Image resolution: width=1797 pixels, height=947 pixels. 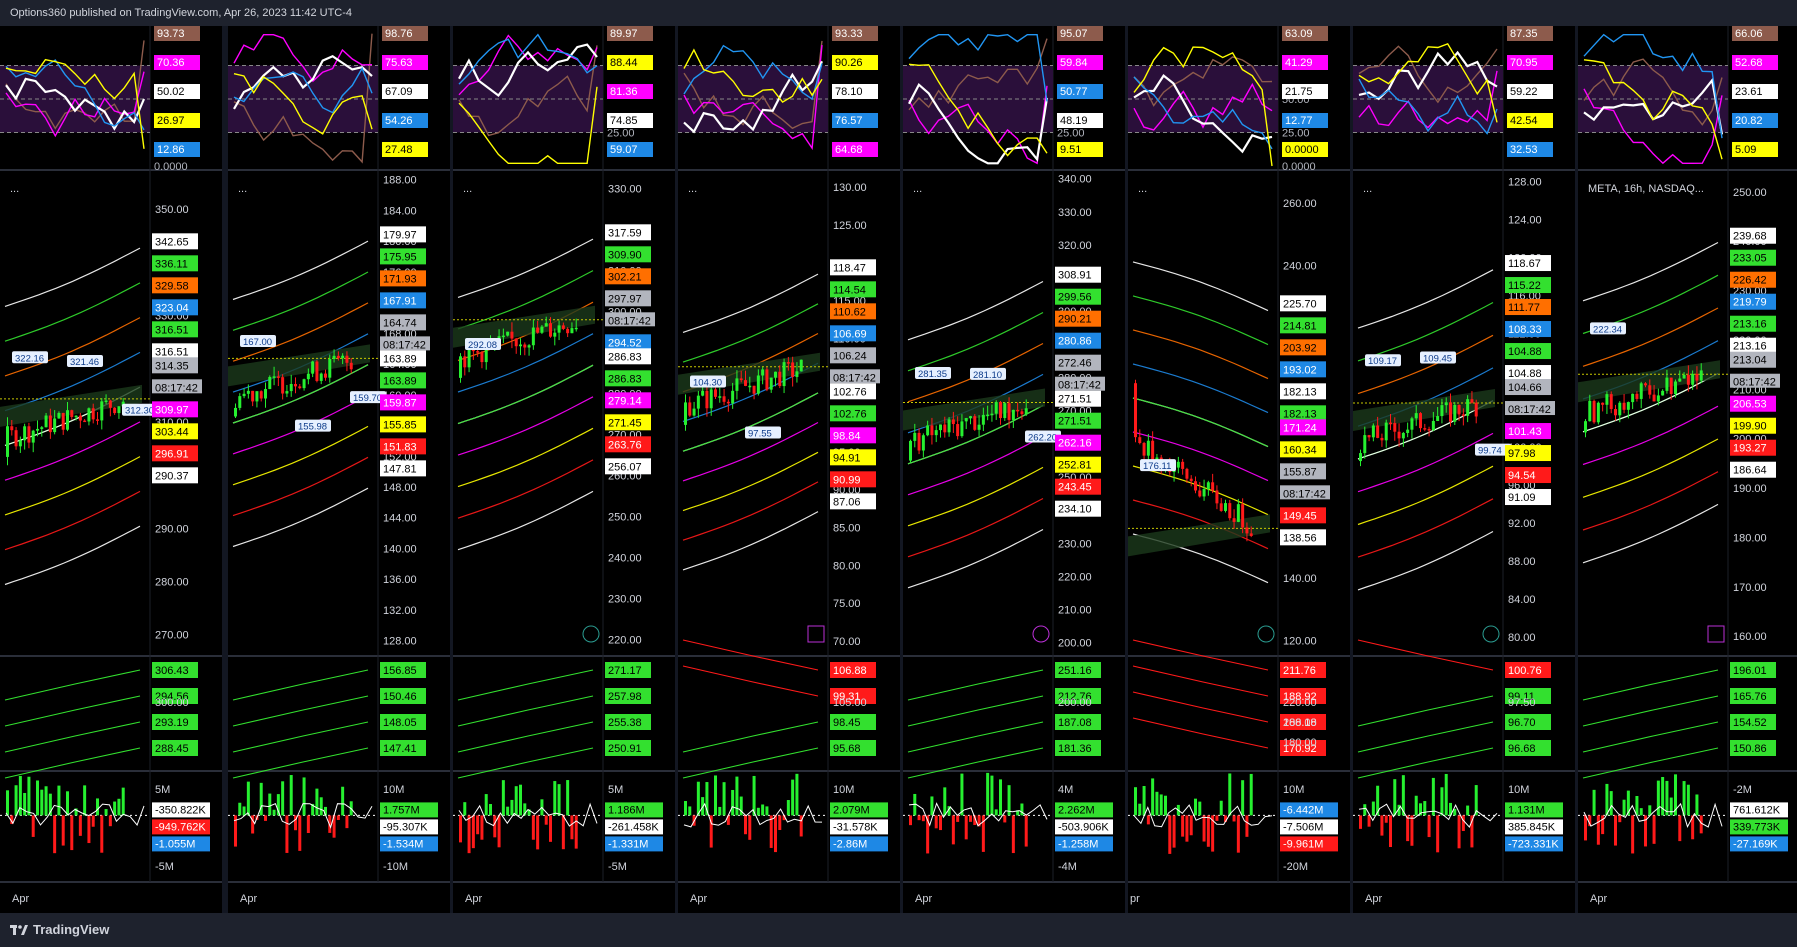 I want to click on level-value-label: 193.27, so click(x=1750, y=449).